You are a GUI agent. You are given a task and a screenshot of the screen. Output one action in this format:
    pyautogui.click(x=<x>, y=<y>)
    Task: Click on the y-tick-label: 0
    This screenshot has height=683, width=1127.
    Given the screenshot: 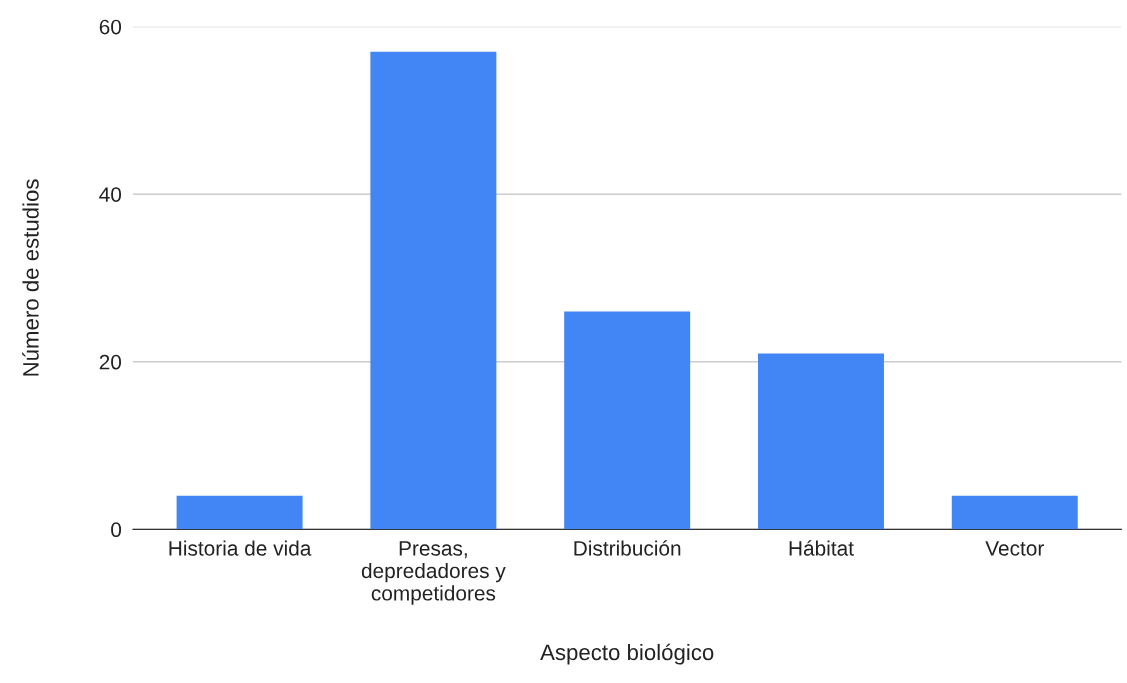 What is the action you would take?
    pyautogui.click(x=116, y=530)
    